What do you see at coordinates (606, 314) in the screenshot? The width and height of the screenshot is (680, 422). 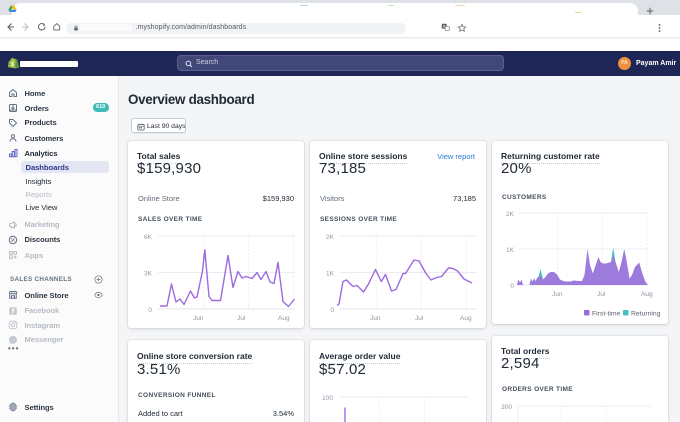 I see `svg-text: First-time` at bounding box center [606, 314].